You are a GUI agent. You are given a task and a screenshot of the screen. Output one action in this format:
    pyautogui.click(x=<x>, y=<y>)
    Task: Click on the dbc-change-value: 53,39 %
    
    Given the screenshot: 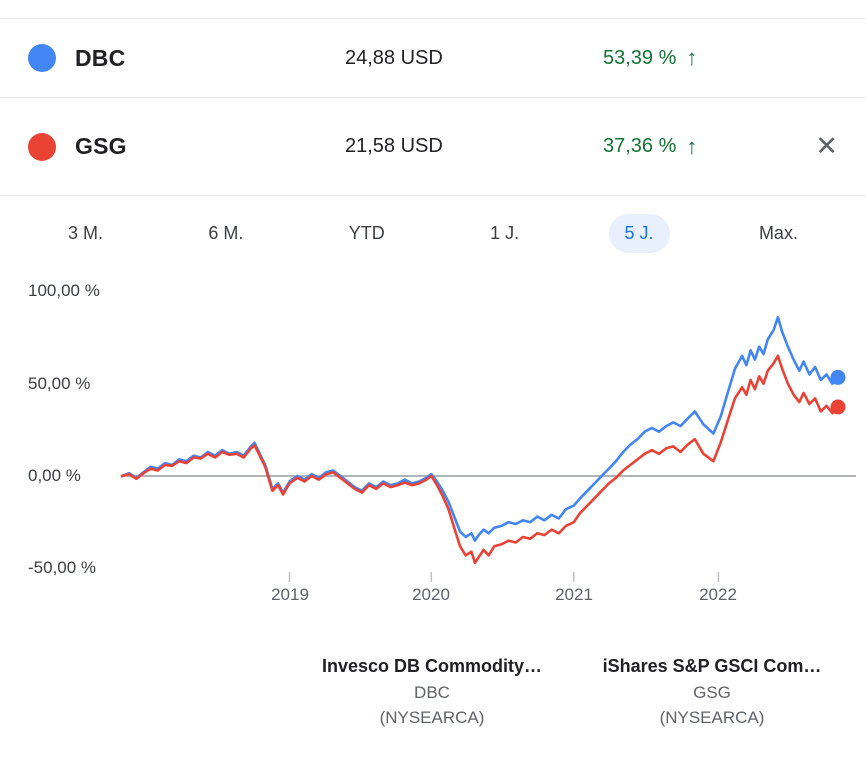 What is the action you would take?
    pyautogui.click(x=640, y=57)
    